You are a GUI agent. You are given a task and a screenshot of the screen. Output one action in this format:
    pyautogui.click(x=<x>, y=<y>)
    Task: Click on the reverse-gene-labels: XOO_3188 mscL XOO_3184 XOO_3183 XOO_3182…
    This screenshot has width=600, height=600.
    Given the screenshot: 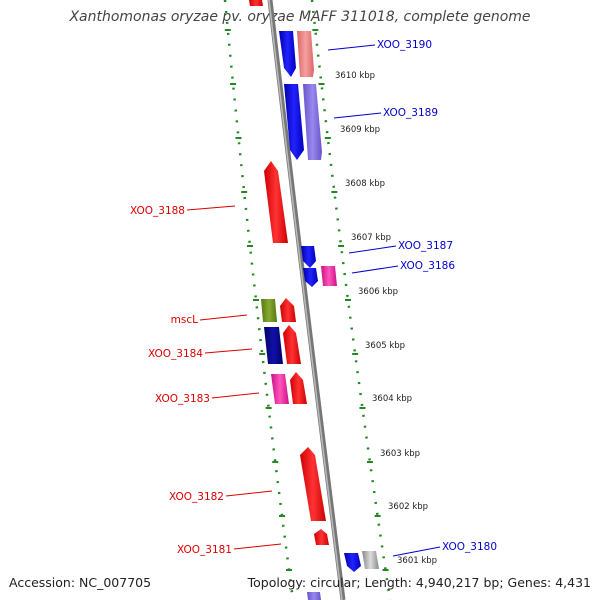 What is the action you would take?
    pyautogui.click(x=206, y=380)
    